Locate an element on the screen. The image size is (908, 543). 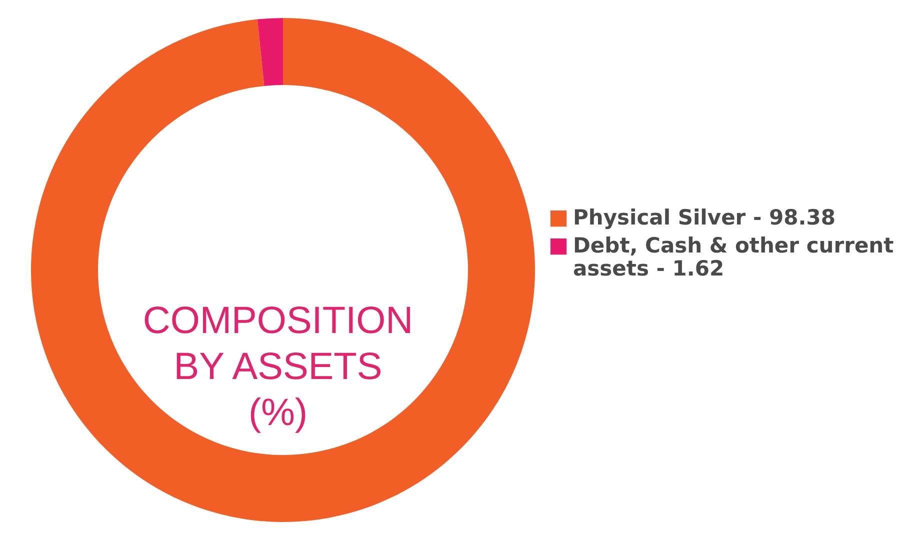
legend-label: Physical Silver - 98.38 is located at coordinates (704, 218).